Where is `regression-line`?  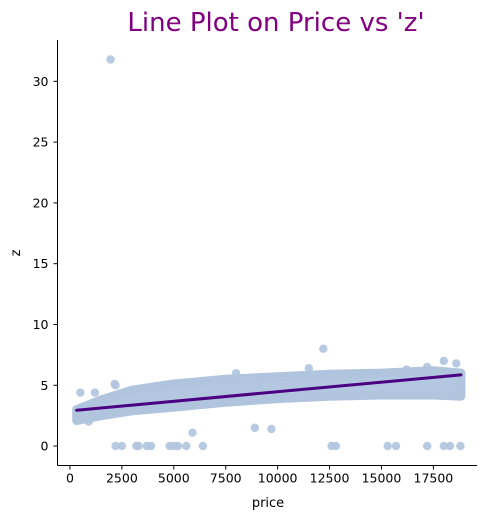 regression-line is located at coordinates (269, 392).